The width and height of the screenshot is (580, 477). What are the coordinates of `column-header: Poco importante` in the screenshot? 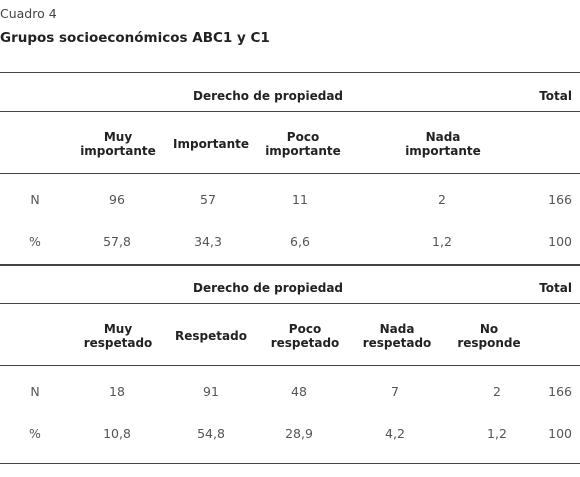 It's located at (303, 144).